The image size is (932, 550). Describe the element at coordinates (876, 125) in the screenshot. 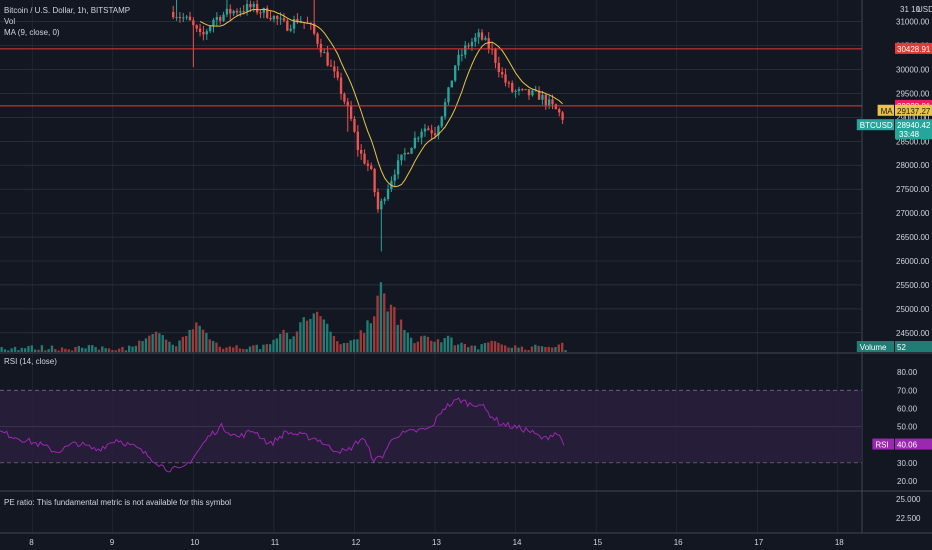

I see `last-price-tag-label: BTCUSD` at that location.